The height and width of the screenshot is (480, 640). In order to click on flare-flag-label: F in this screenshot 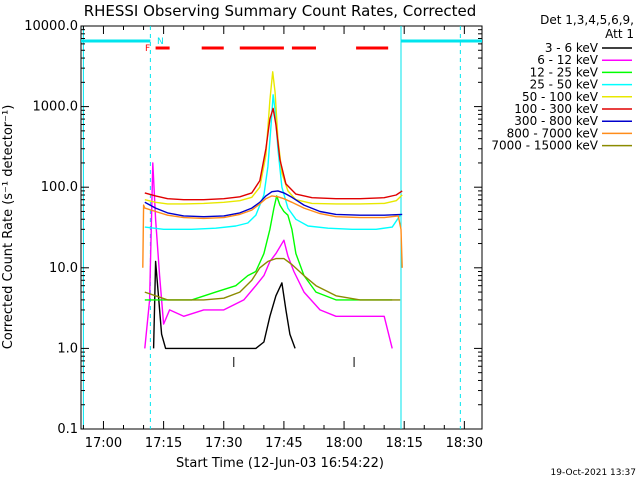, I will do `click(147, 49)`.